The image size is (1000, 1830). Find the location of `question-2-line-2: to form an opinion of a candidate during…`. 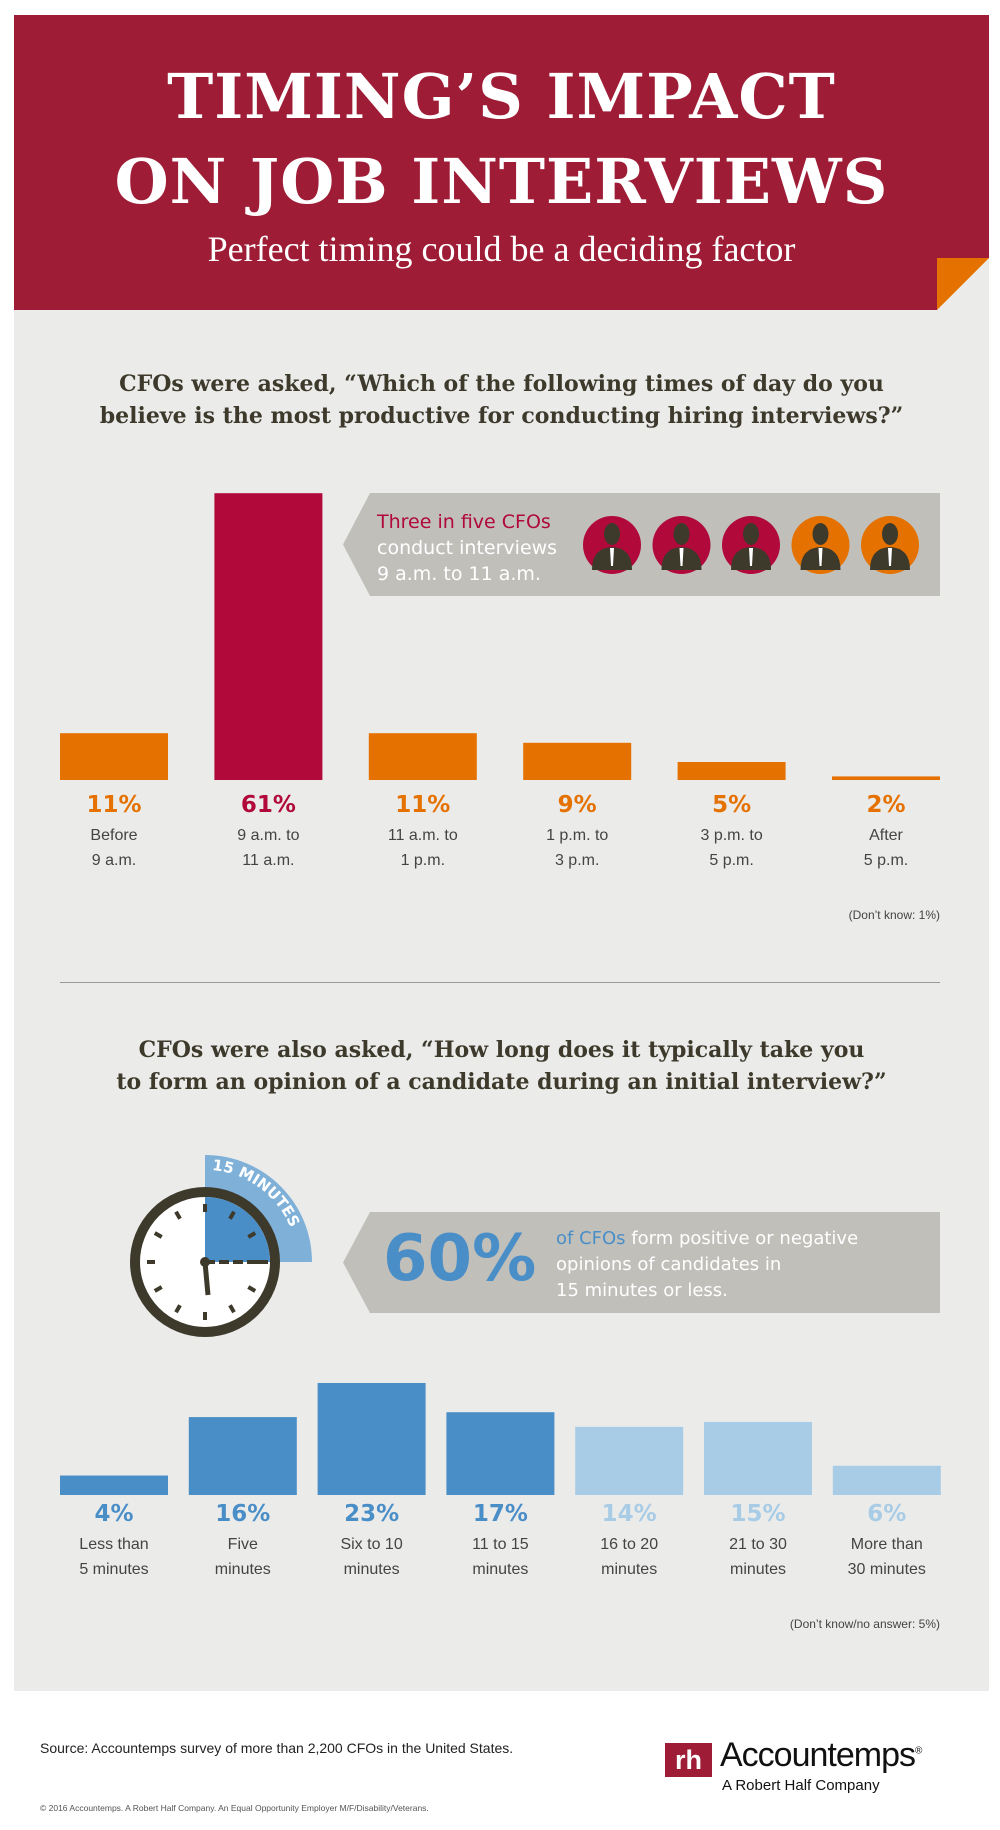

question-2-line-2: to form an opinion of a candidate during… is located at coordinates (501, 1082).